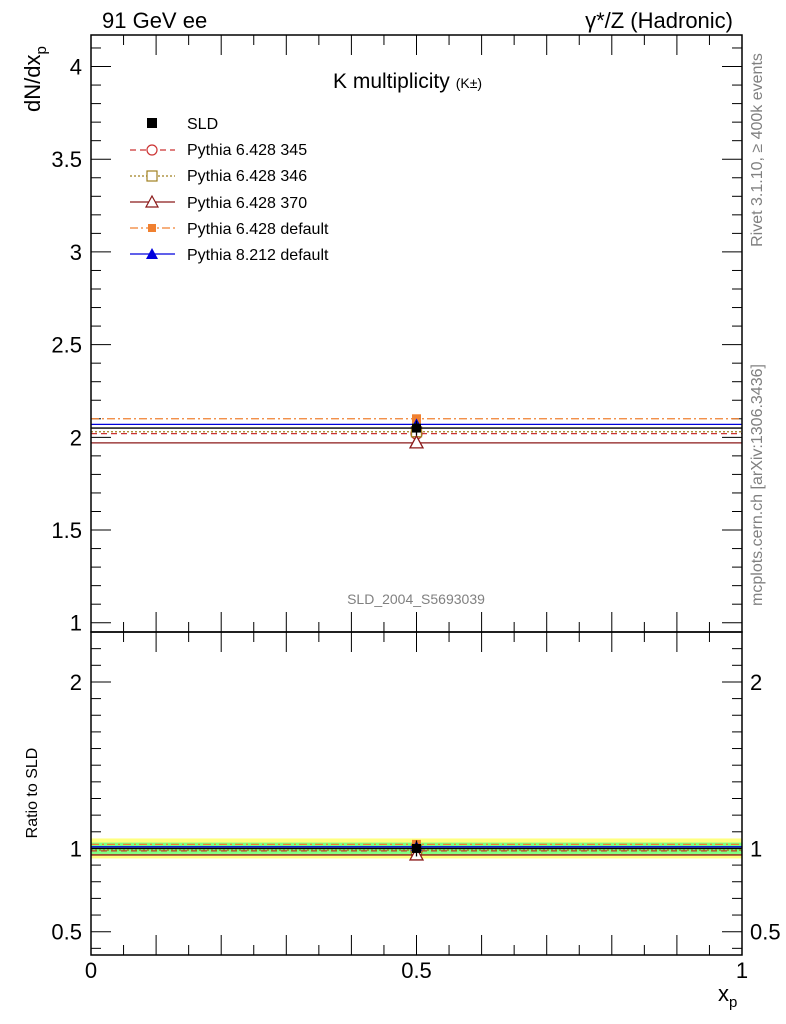 The height and width of the screenshot is (1024, 786). Describe the element at coordinates (154, 20) in the screenshot. I see `energy-label: 91 GeV ee` at that location.